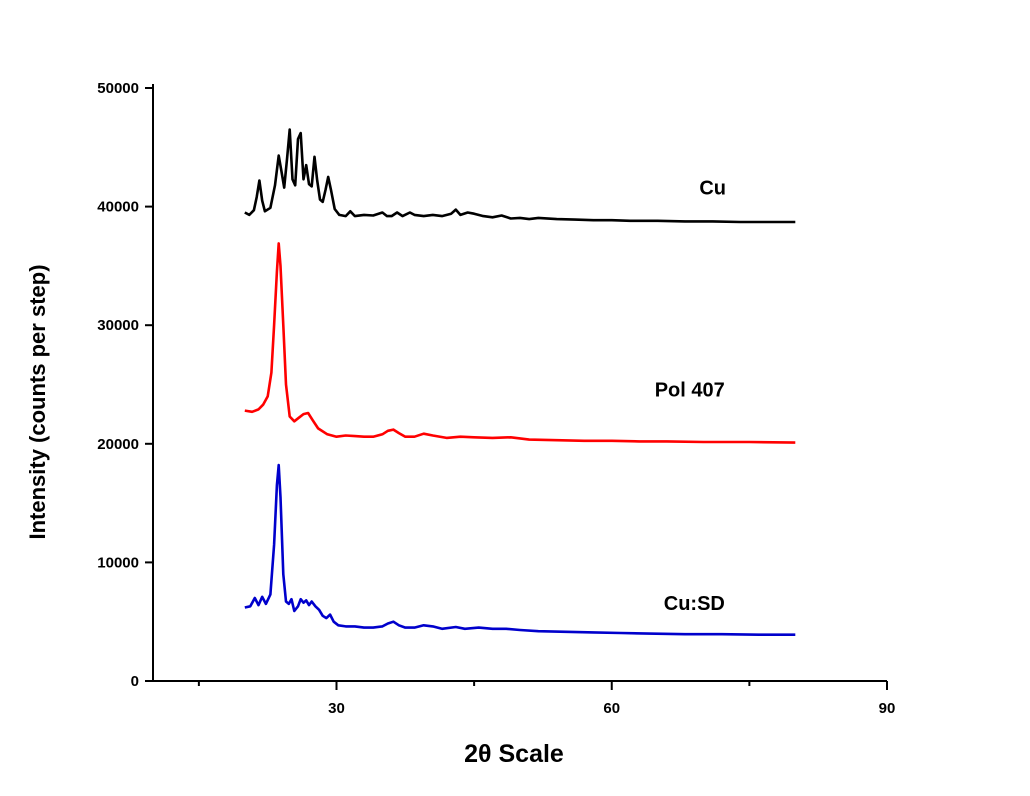  Describe the element at coordinates (118, 207) in the screenshot. I see `y-tick-label: 40000` at that location.